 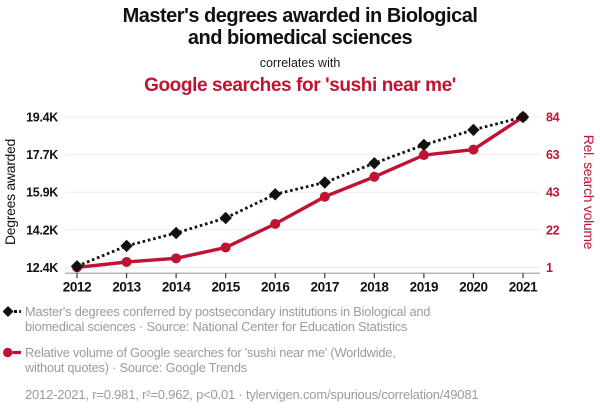 I want to click on page-title-line2: and biomedical sciences, so click(x=300, y=38).